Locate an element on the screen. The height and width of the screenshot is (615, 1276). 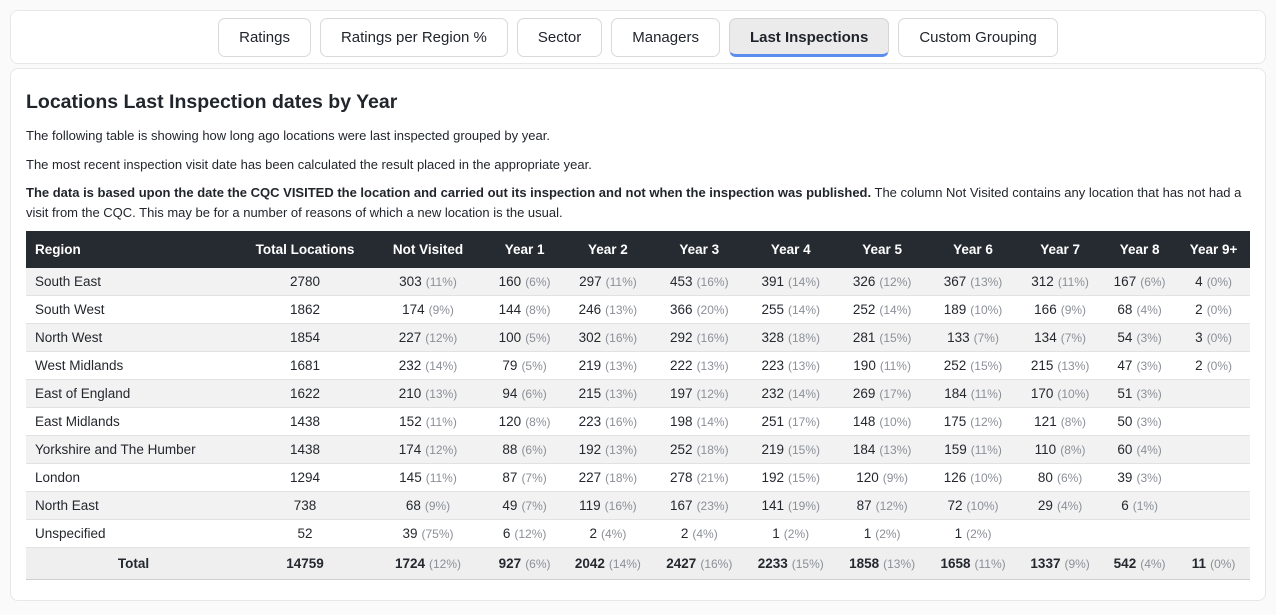
column-header-year-5: Year 5 is located at coordinates (882, 249).